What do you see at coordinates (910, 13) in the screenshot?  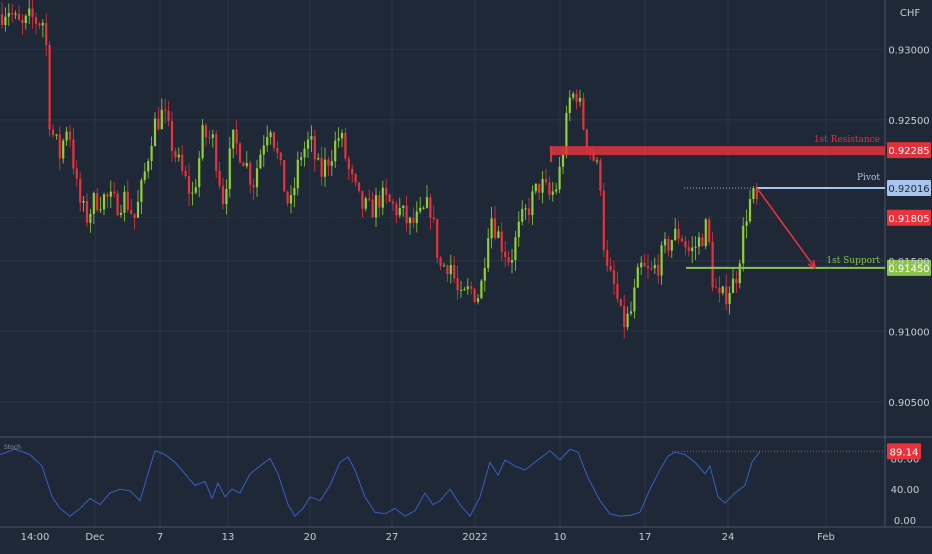 I see `currency-label: CHF` at bounding box center [910, 13].